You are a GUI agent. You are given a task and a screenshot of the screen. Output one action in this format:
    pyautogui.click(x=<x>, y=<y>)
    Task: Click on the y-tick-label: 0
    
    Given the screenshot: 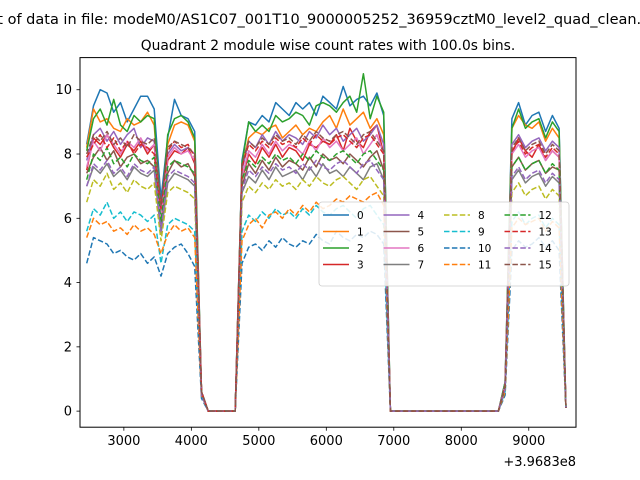 What is the action you would take?
    pyautogui.click(x=68, y=412)
    